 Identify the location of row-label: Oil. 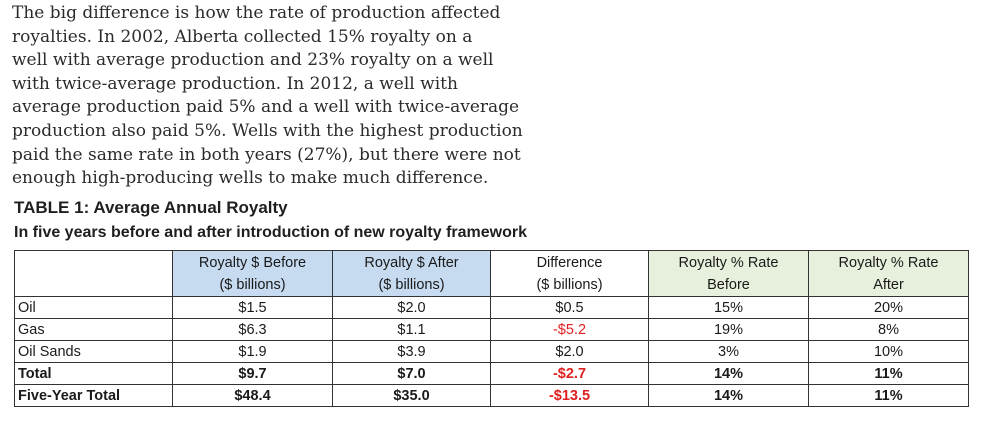
(93, 307).